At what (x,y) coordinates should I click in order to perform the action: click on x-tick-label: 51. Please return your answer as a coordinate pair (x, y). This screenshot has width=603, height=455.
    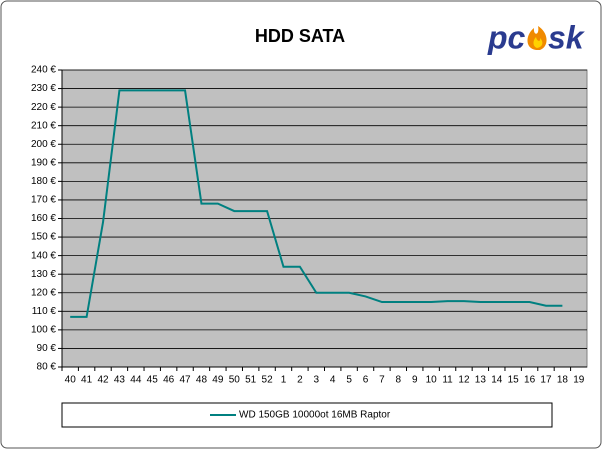
    Looking at the image, I should click on (251, 380).